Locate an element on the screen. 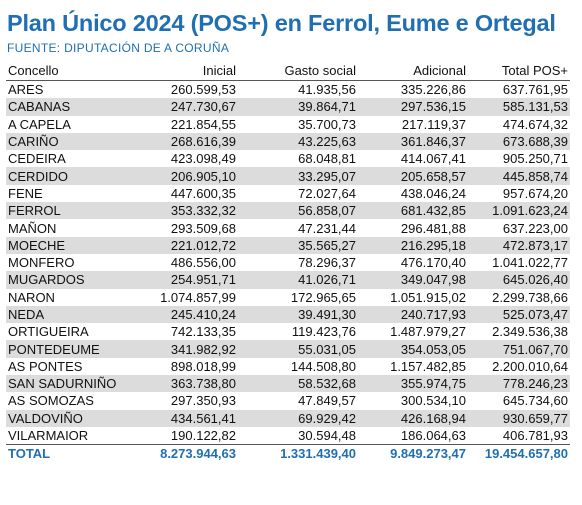 The height and width of the screenshot is (505, 582). cell-total: 778.246,23 is located at coordinates (519, 384).